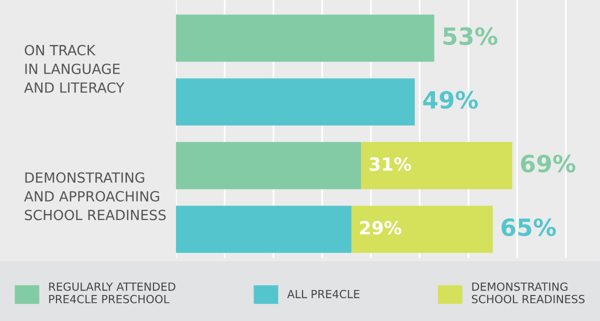 The width and height of the screenshot is (600, 321). Describe the element at coordinates (391, 164) in the screenshot. I see `data-label: 31%` at that location.